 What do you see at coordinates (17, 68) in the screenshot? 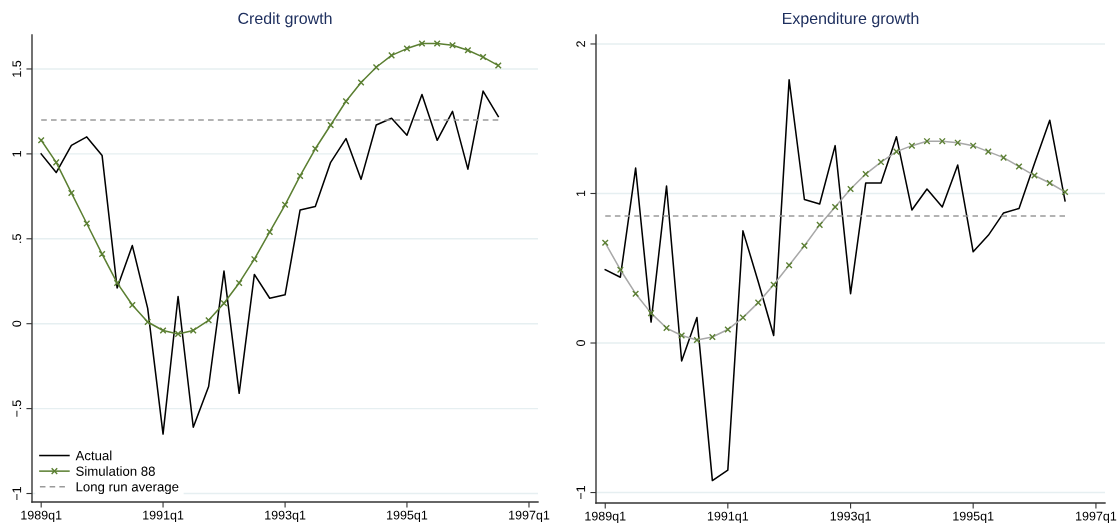
I see `y-tick-label: 1.5` at bounding box center [17, 68].